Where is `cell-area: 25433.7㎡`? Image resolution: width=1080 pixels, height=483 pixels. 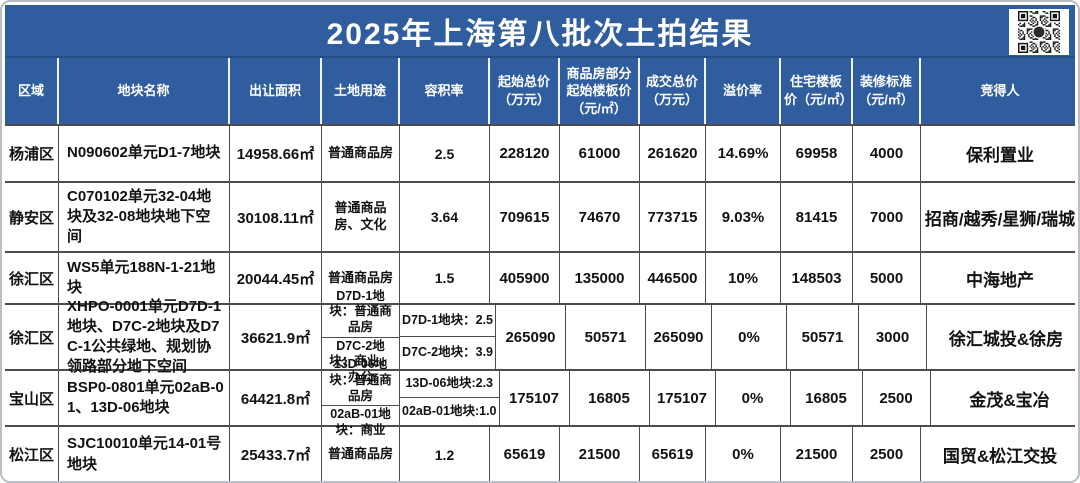 cell-area: 25433.7㎡ is located at coordinates (276, 454).